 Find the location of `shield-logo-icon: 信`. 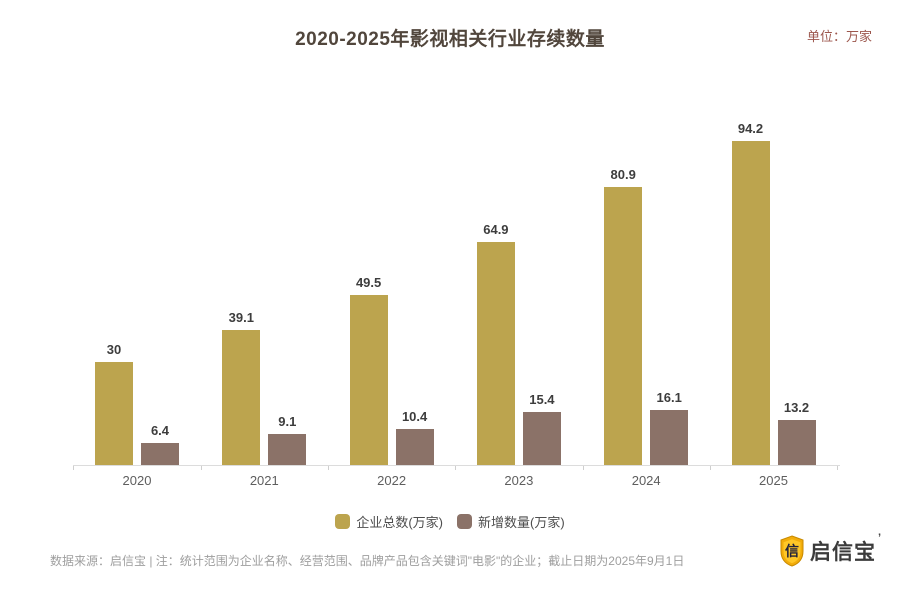

shield-logo-icon: 信 is located at coordinates (792, 551).